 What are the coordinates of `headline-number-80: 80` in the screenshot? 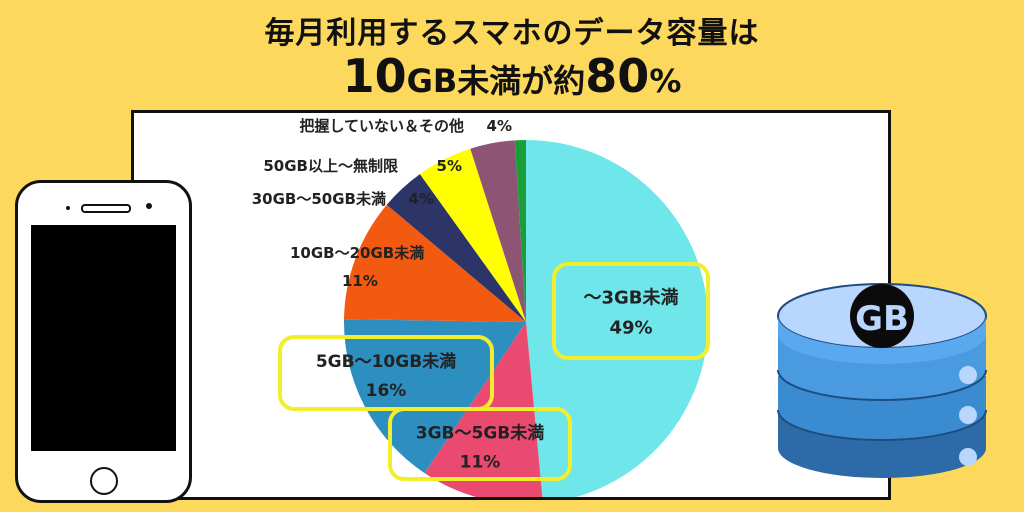 It's located at (617, 76).